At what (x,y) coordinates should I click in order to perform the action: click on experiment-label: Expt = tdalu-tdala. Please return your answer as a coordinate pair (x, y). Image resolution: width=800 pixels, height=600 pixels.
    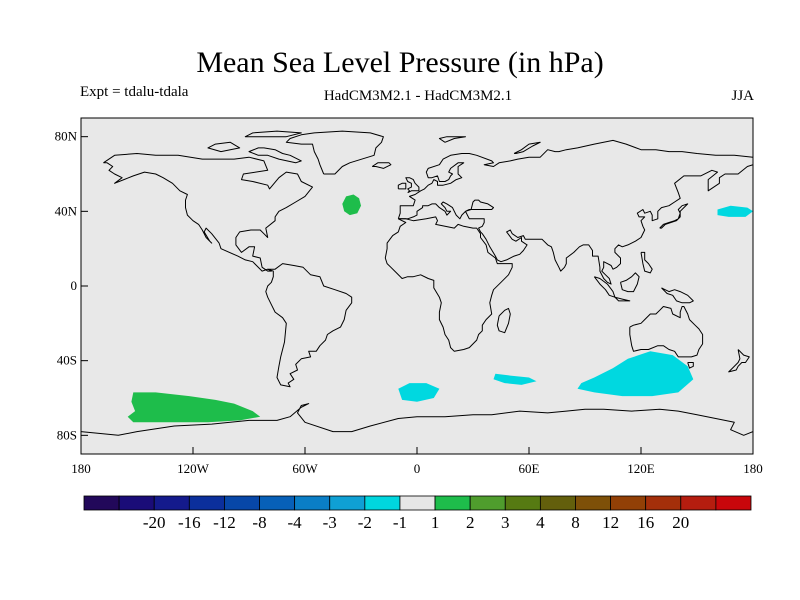
    Looking at the image, I should click on (134, 92).